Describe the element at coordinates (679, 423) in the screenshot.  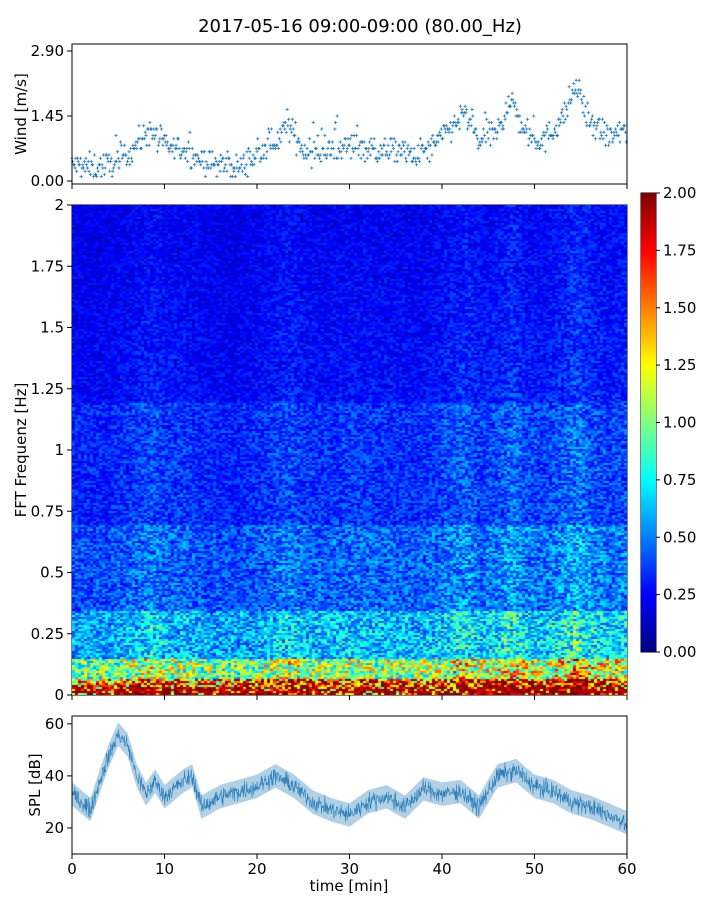
I see `colorbar-tick-label: 1.00` at that location.